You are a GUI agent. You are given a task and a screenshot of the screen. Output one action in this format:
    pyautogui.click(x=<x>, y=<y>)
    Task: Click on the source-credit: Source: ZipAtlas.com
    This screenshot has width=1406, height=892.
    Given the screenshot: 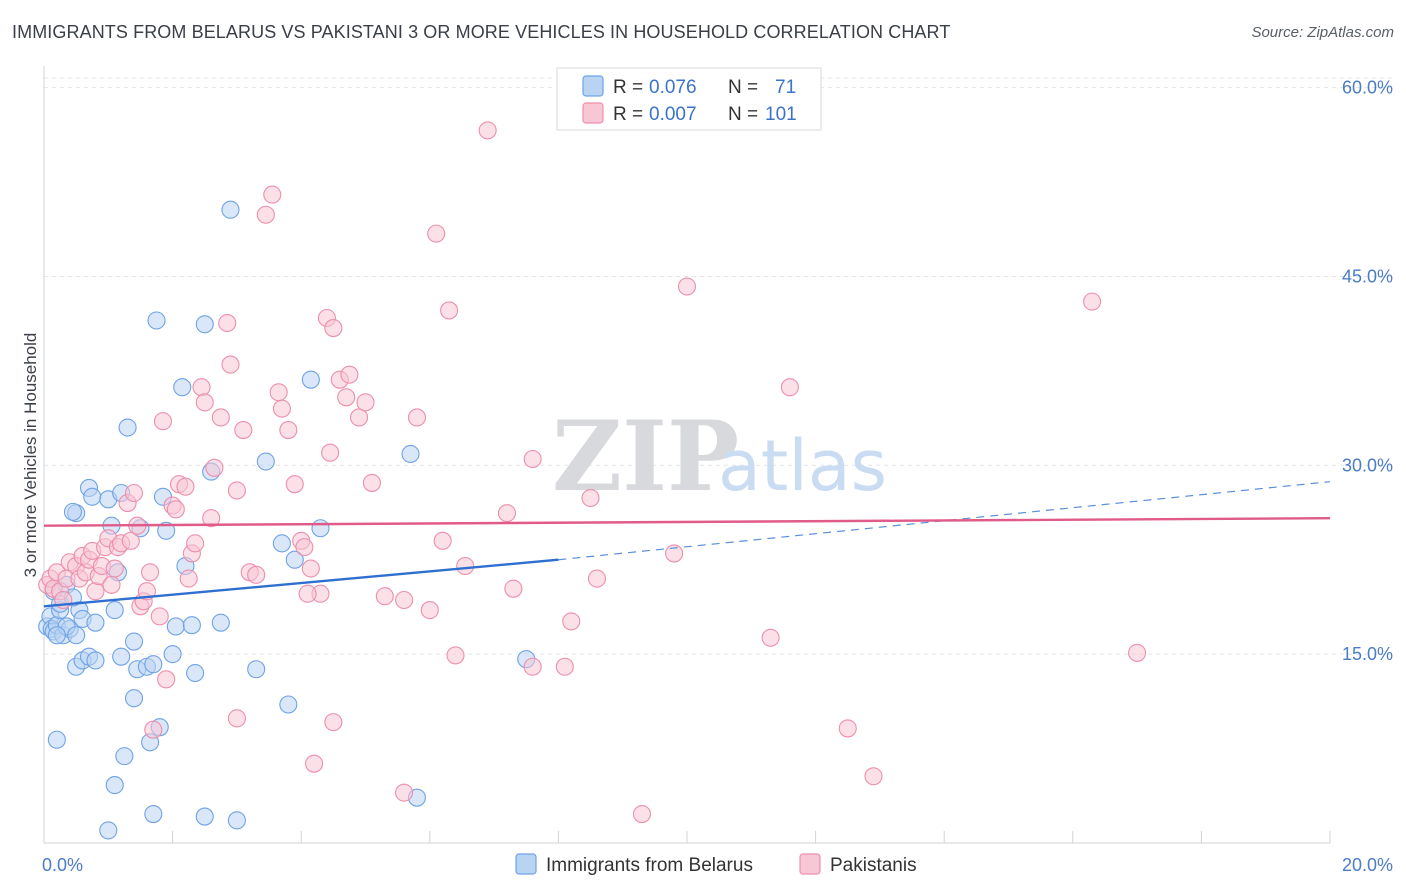 What is the action you would take?
    pyautogui.click(x=1322, y=32)
    